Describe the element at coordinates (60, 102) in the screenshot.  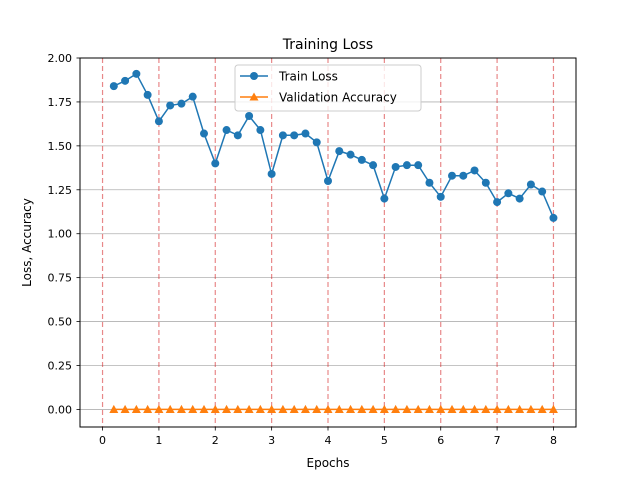
I see `y-tick-label: 1.75` at that location.